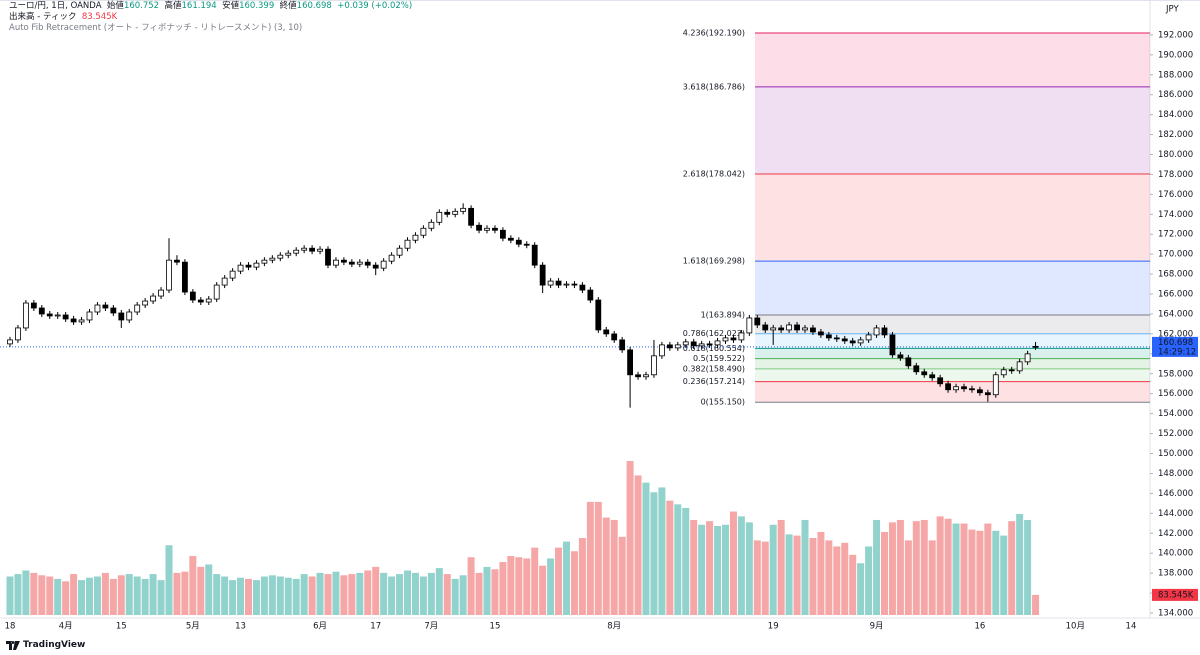 This screenshot has height=655, width=1200. I want to click on countdown: 14:29:12, so click(1177, 352).